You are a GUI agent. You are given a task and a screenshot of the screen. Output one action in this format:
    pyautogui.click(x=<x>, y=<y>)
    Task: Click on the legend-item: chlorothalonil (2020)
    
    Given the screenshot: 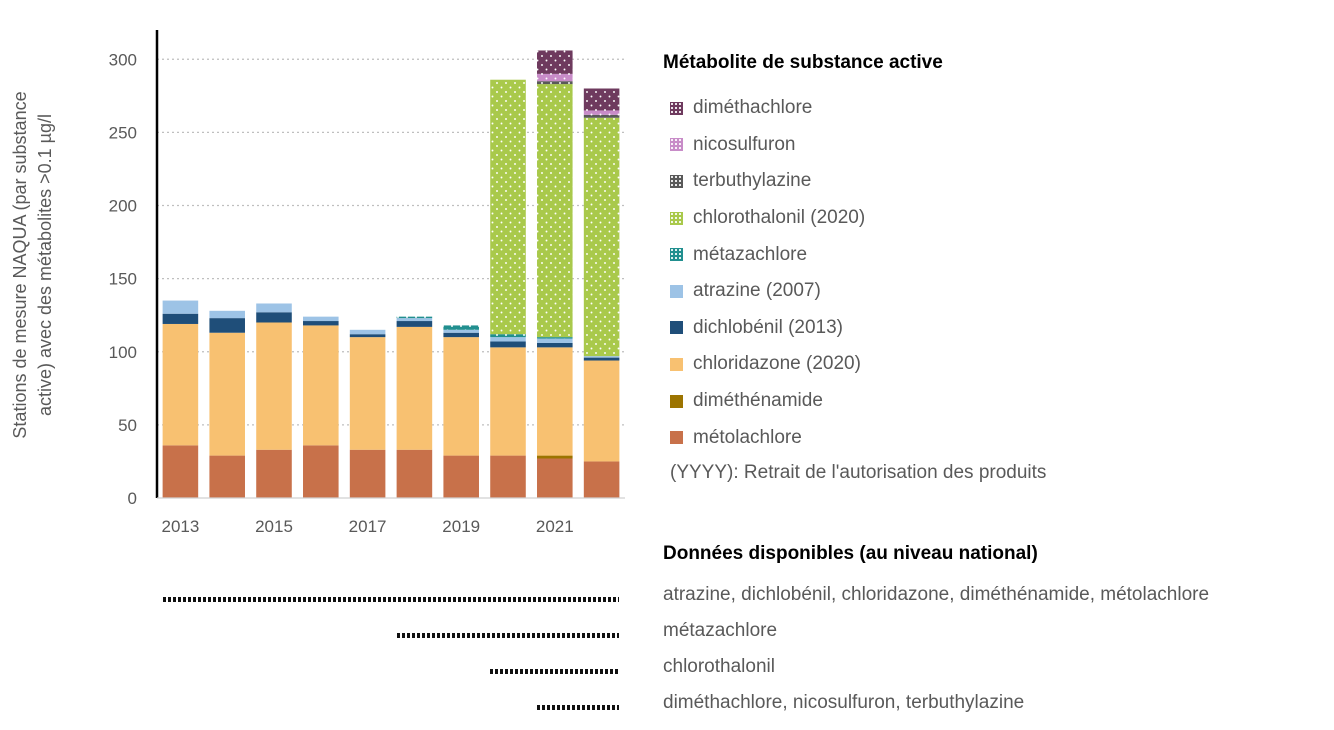 What is the action you would take?
    pyautogui.click(x=993, y=218)
    